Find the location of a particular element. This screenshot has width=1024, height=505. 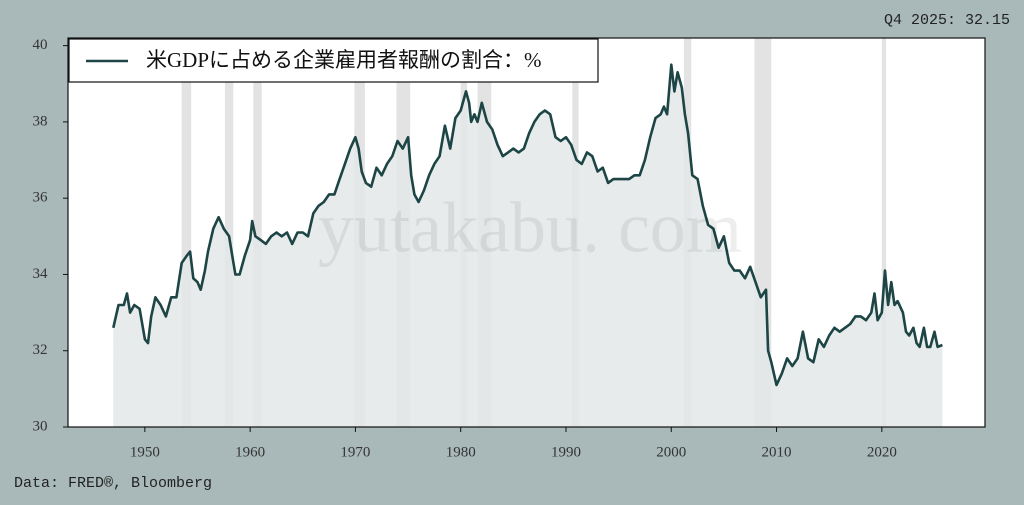

legend-box is located at coordinates (333, 60).